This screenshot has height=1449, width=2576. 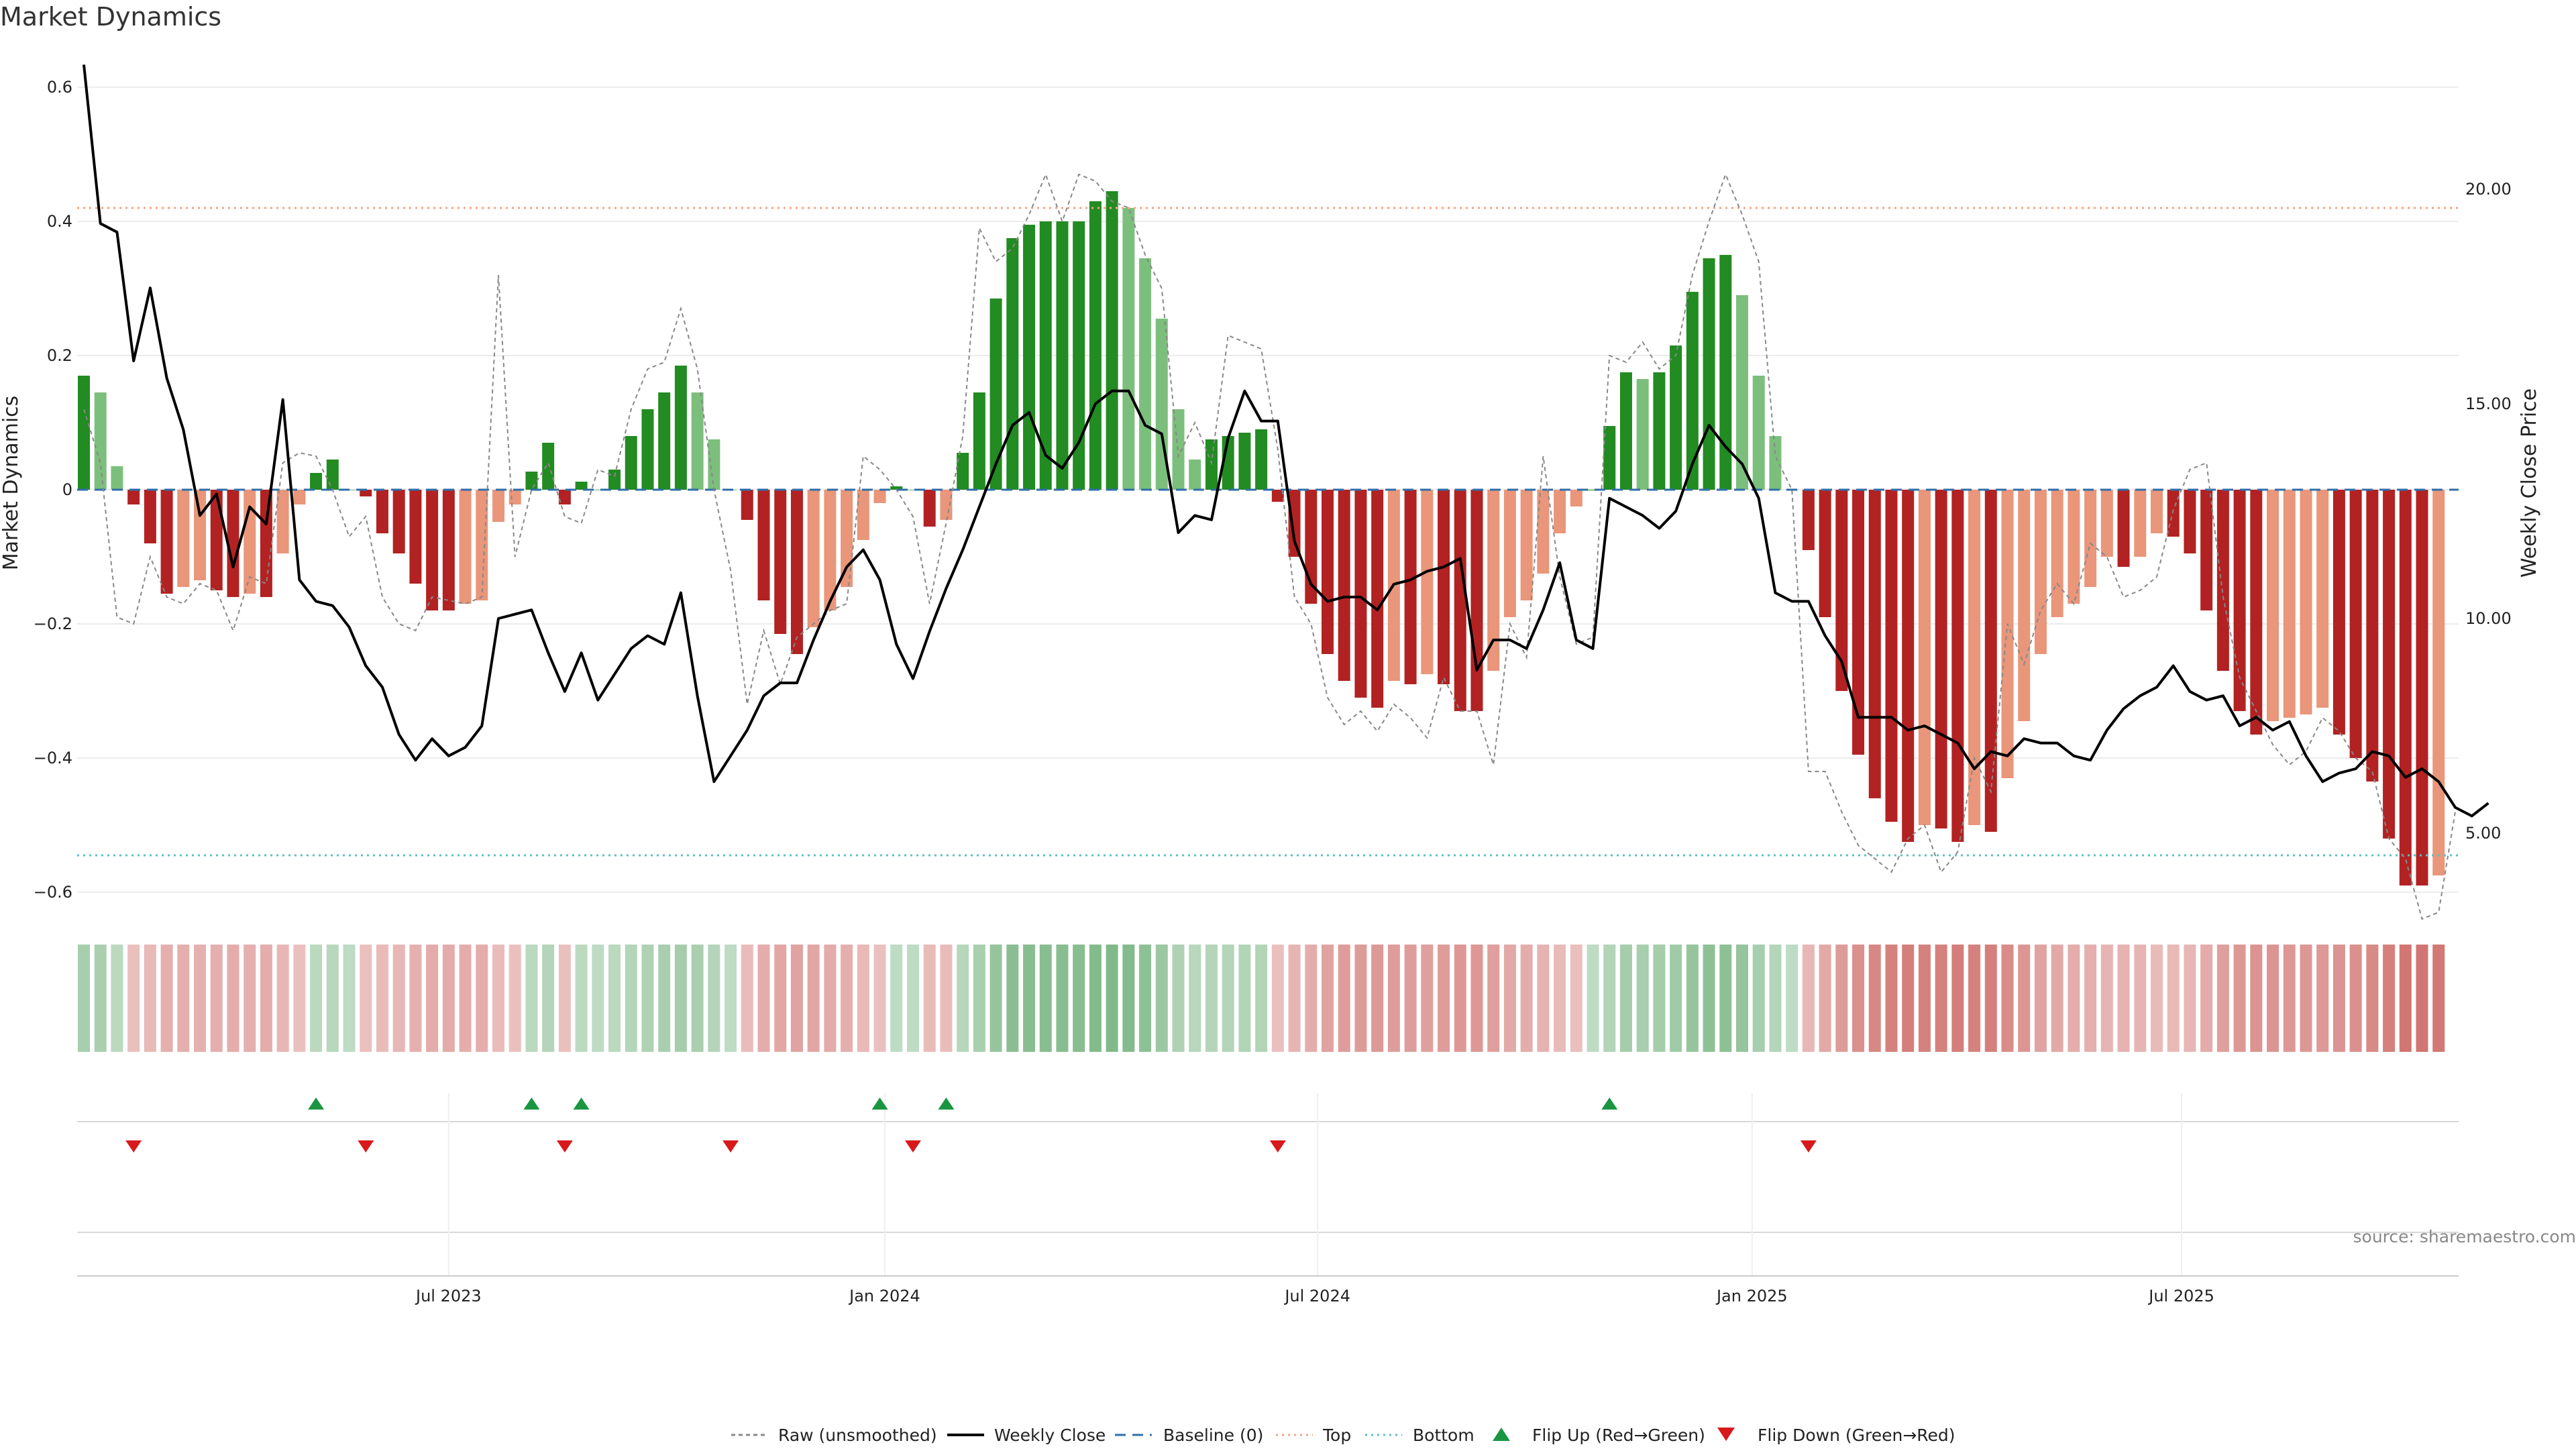 I want to click on legend-flip-up-label: Flip Up (Red→Green), so click(x=1618, y=1435).